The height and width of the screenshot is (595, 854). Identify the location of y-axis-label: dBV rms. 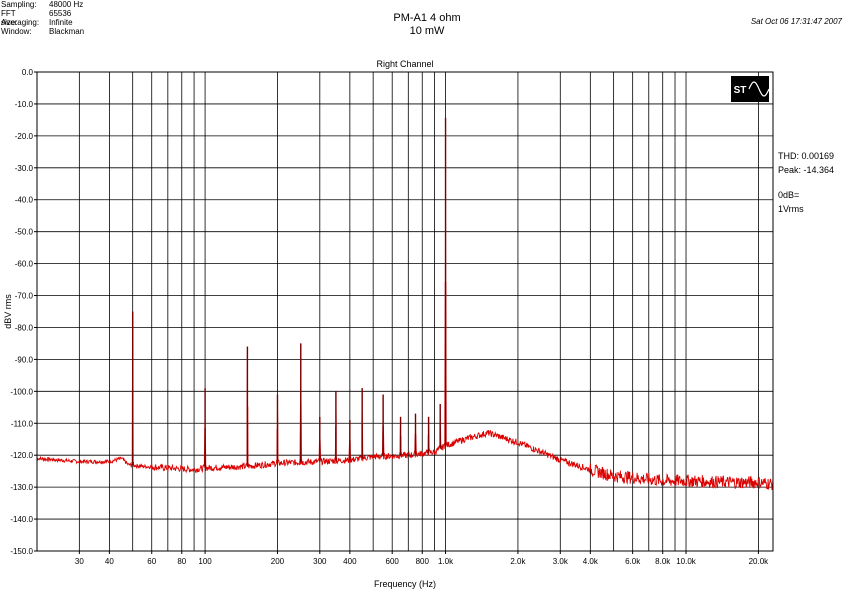
(8, 311).